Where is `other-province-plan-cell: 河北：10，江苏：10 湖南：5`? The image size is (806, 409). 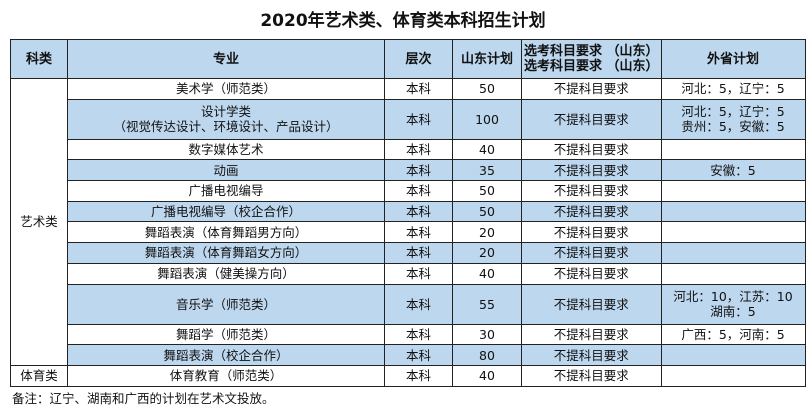 other-province-plan-cell: 河北：10，江苏：10 湖南：5 is located at coordinates (733, 304).